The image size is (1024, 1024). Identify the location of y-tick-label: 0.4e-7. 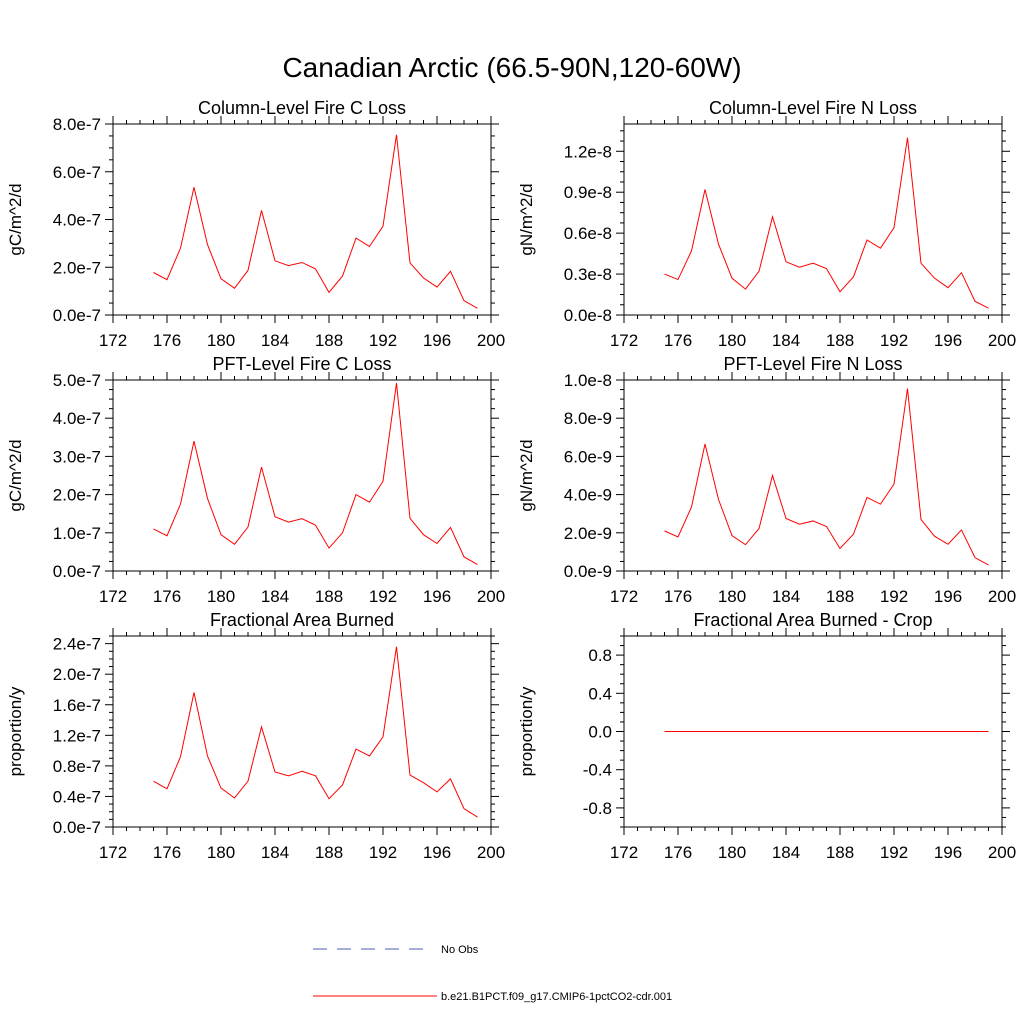
(77, 796).